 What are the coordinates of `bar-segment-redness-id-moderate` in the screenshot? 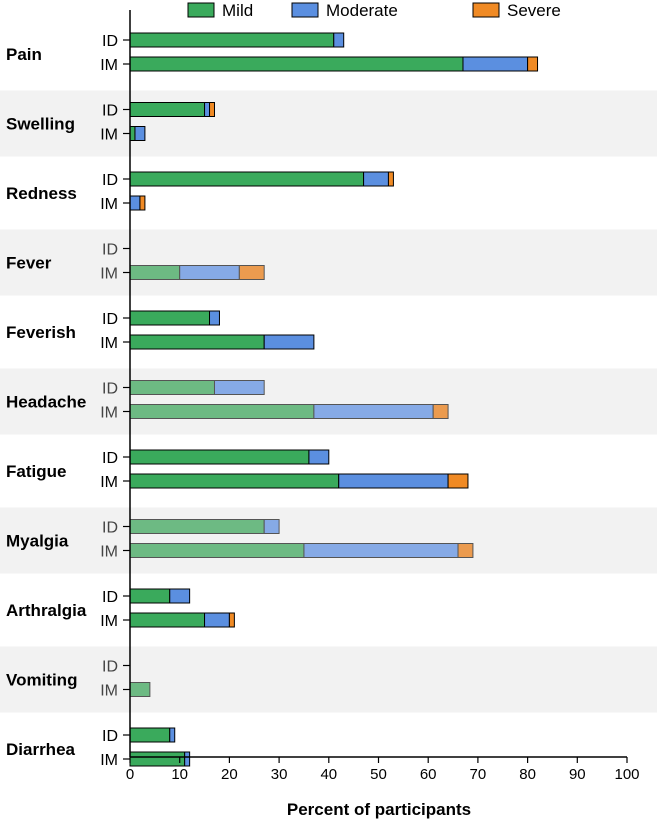 It's located at (376, 179).